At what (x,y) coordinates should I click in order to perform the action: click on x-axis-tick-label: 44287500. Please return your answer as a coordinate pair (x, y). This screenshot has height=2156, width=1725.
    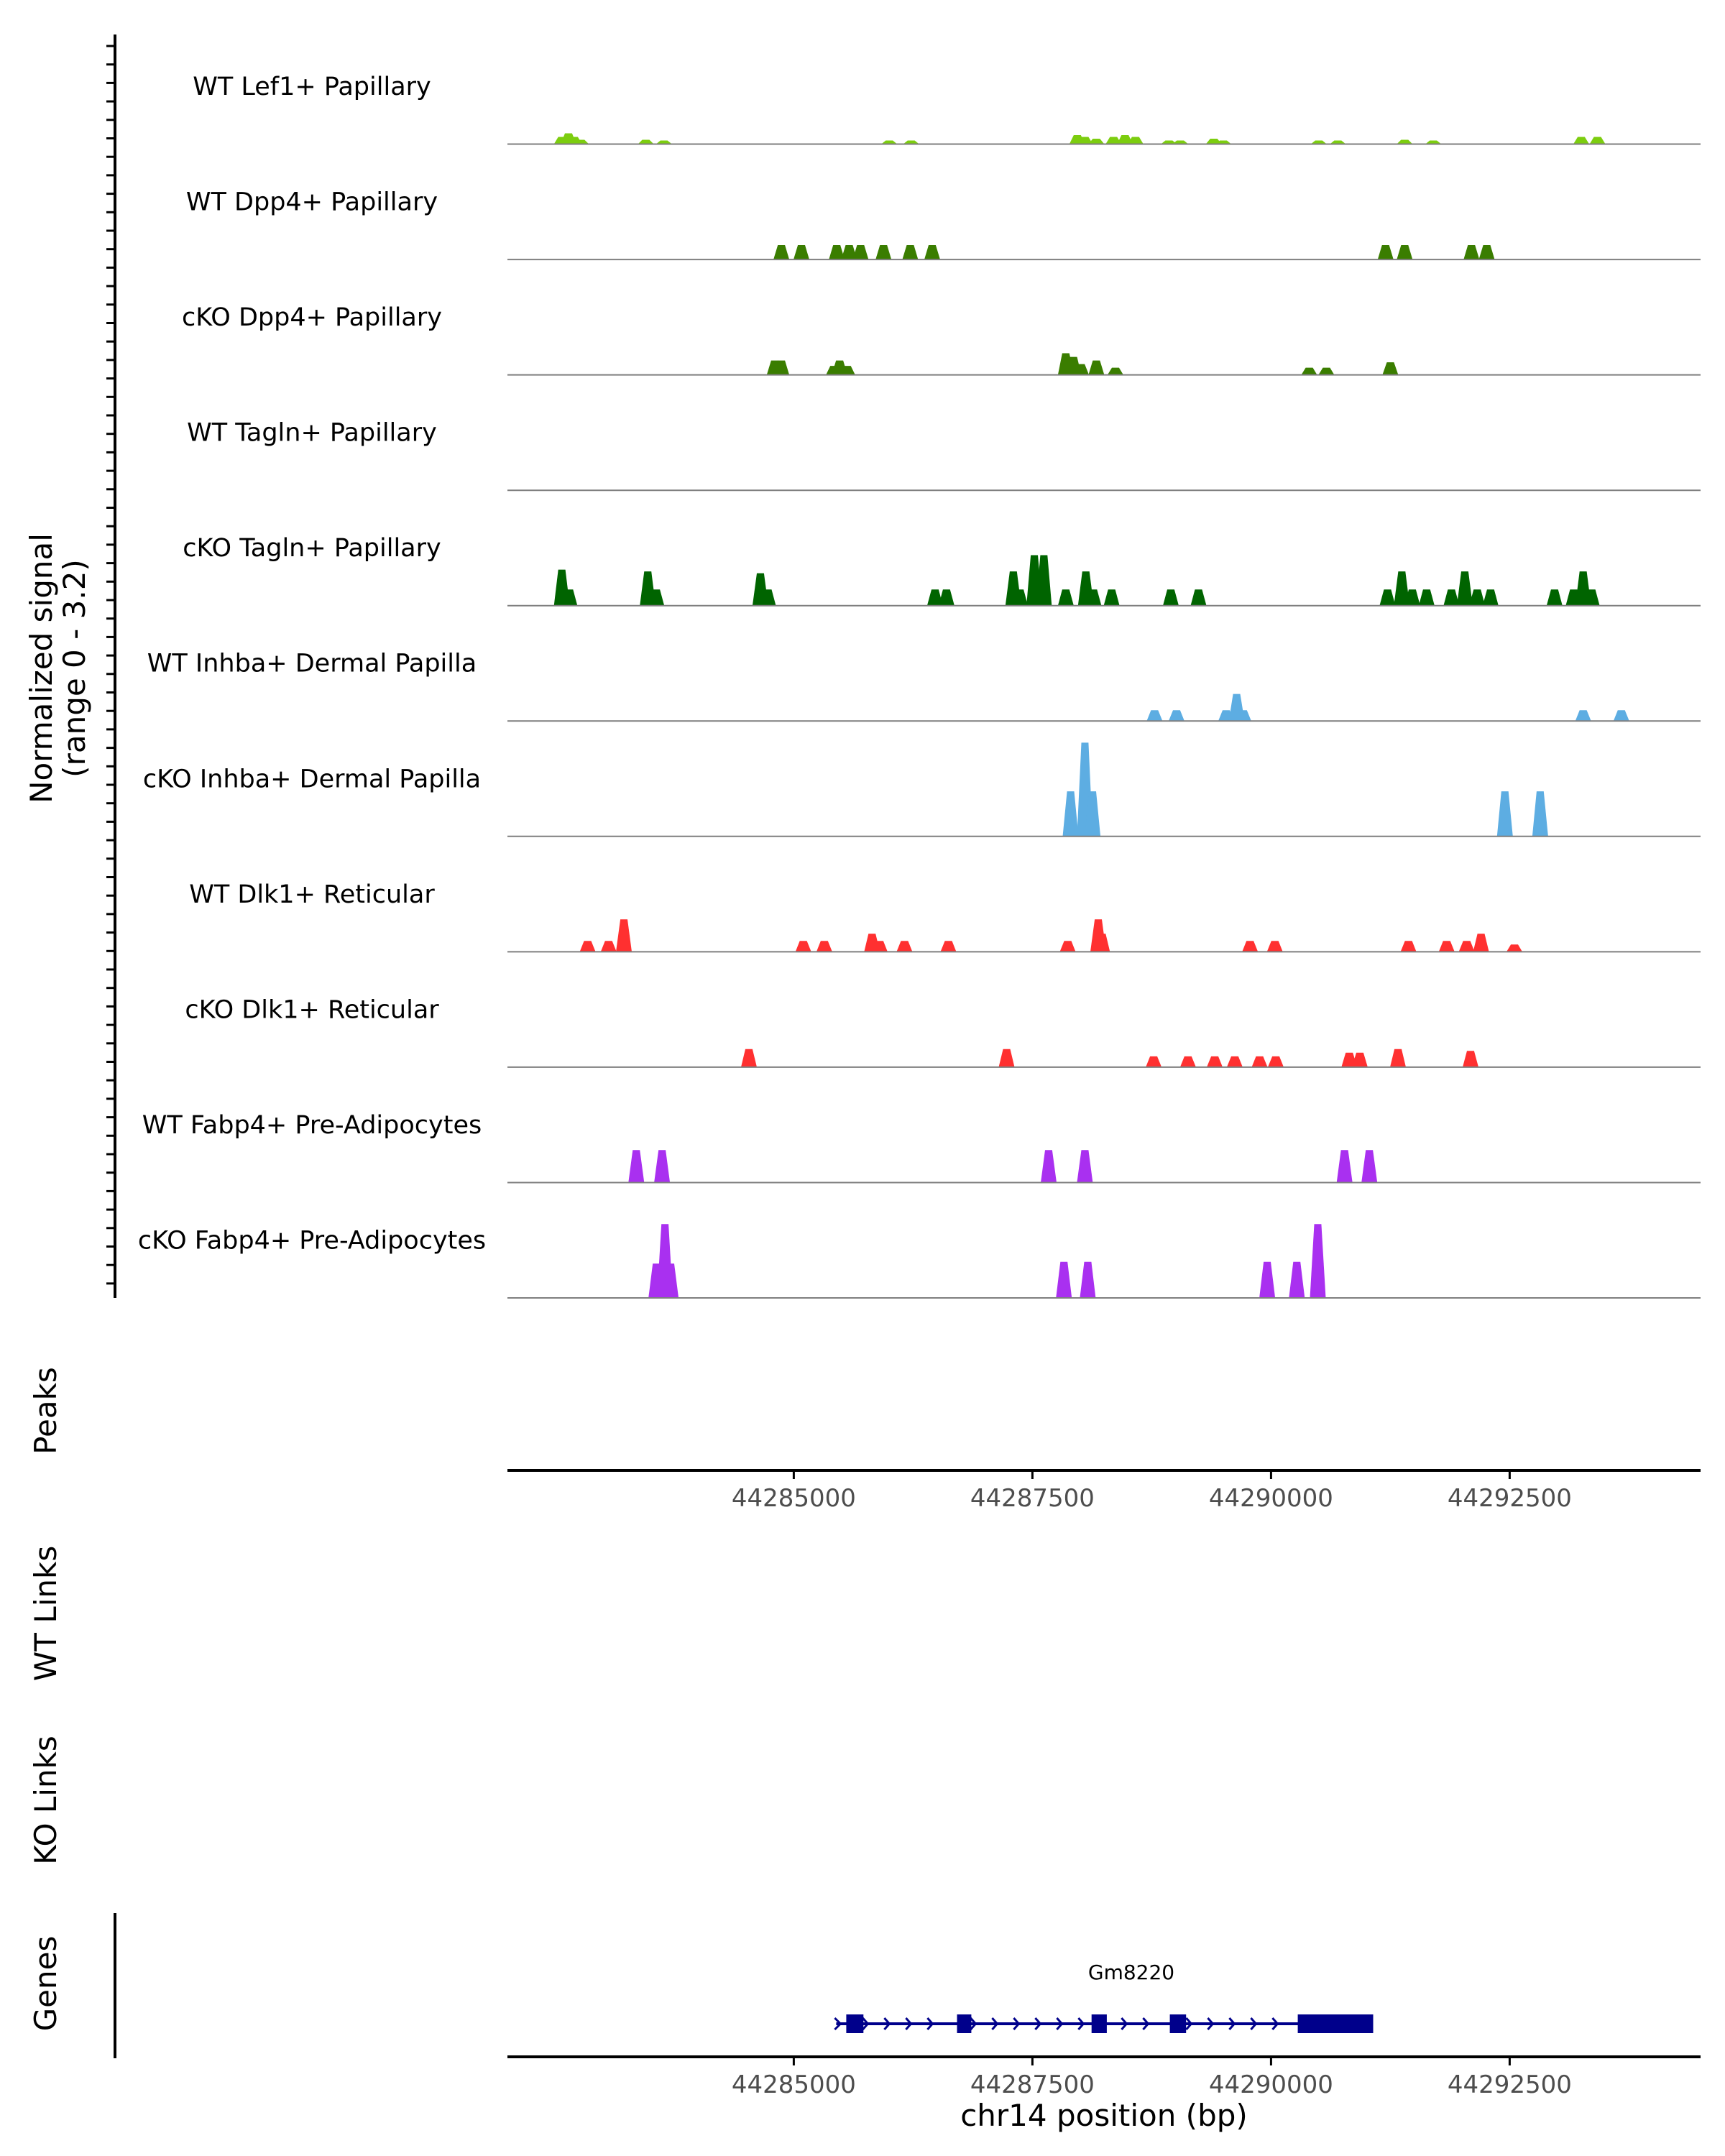
    Looking at the image, I should click on (1032, 2084).